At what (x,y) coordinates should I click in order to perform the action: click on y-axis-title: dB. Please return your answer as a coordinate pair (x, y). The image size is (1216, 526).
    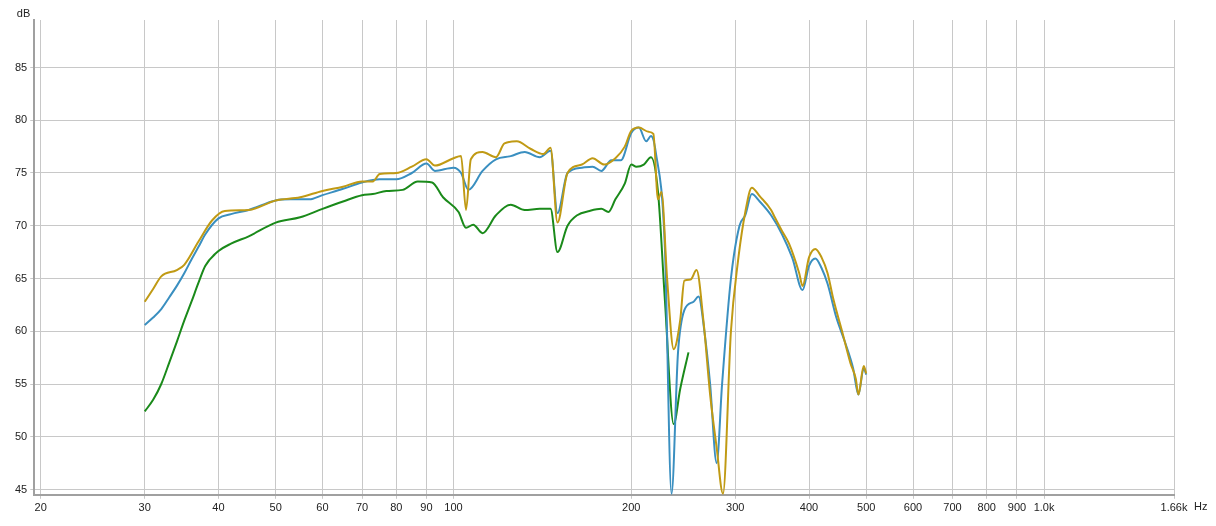
    Looking at the image, I should click on (23, 12).